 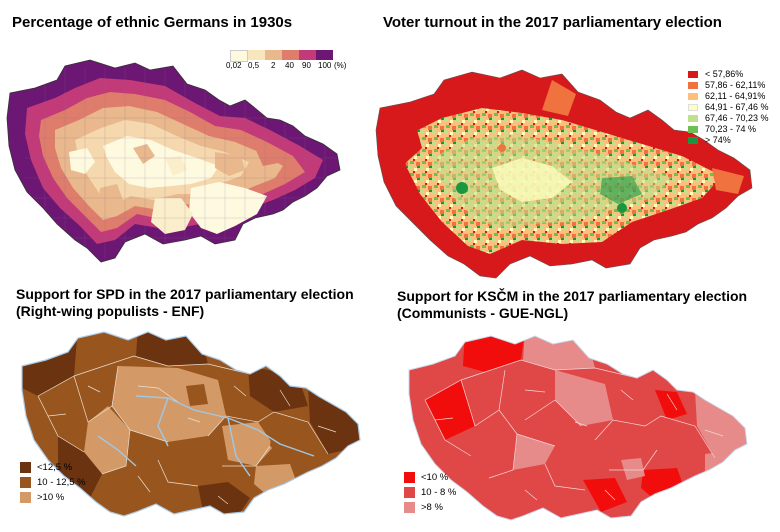 What do you see at coordinates (483, 313) in the screenshot?
I see `kscm-title-line2: (Communists - GUE-NGL)` at bounding box center [483, 313].